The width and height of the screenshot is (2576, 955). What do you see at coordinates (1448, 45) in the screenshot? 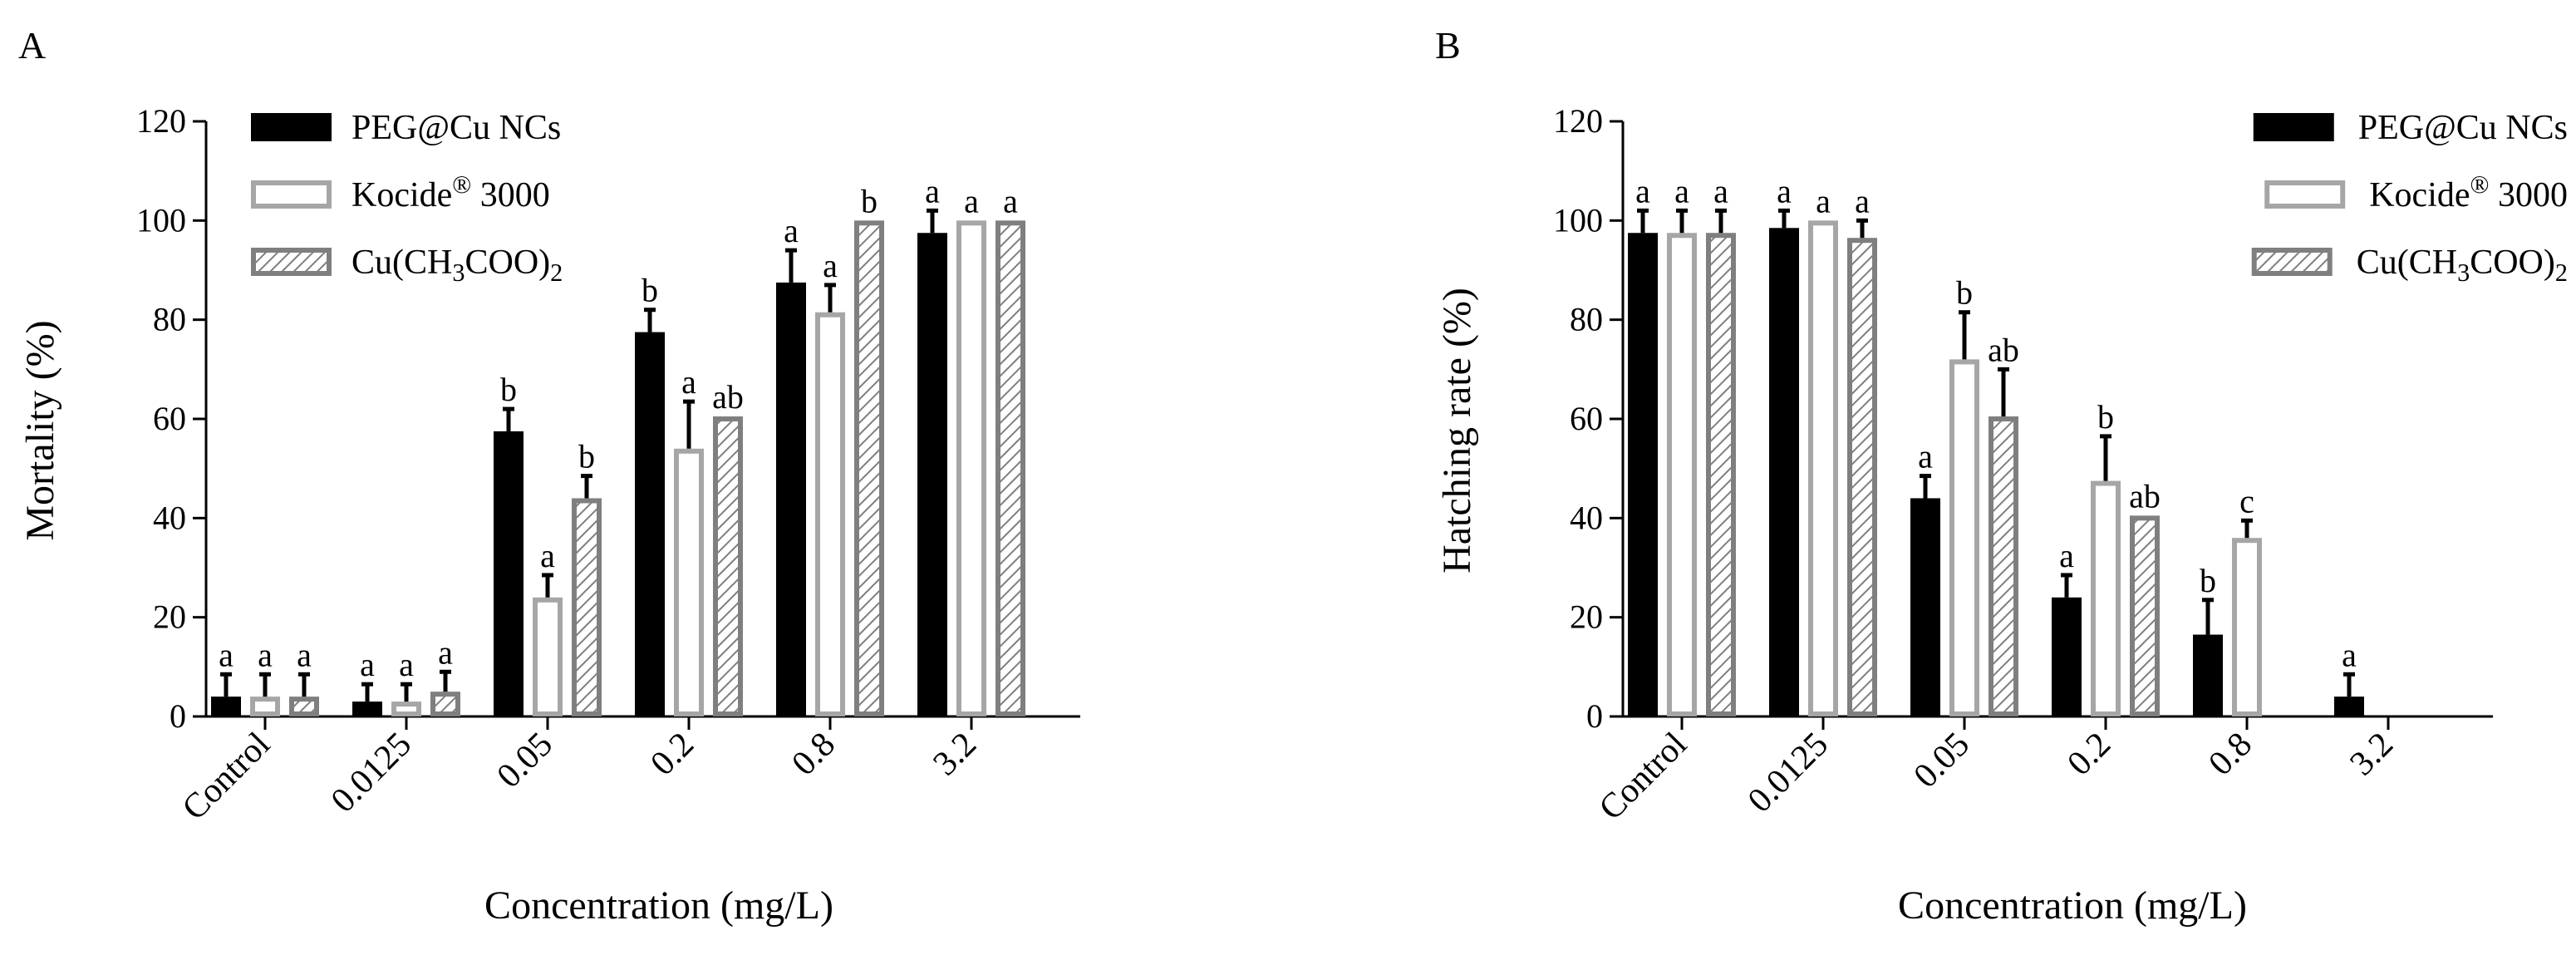
I see `panel-label: B` at bounding box center [1448, 45].